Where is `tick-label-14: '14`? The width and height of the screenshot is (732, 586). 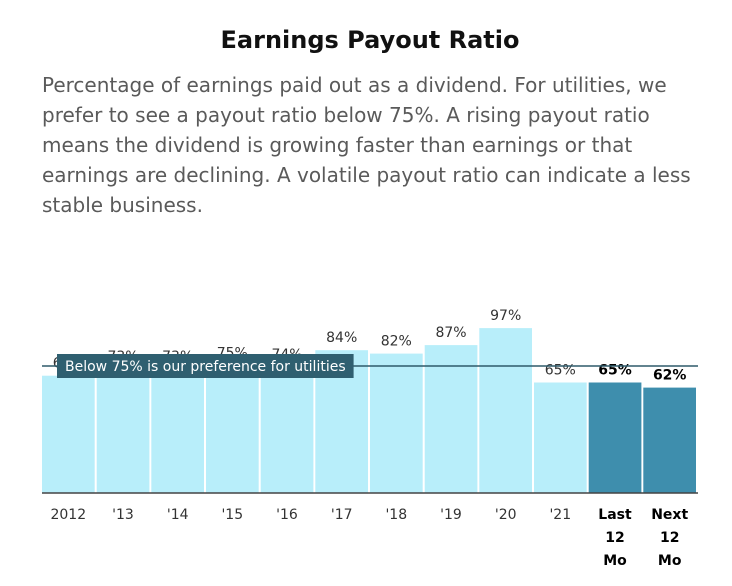
tick-label-14: '14 is located at coordinates (178, 515).